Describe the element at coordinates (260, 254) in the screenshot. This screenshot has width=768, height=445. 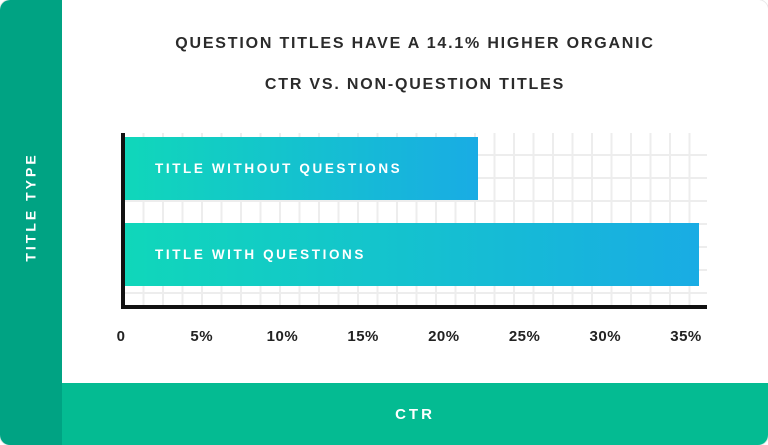
I see `bar-label: TITLE WITH QUESTIONS` at that location.